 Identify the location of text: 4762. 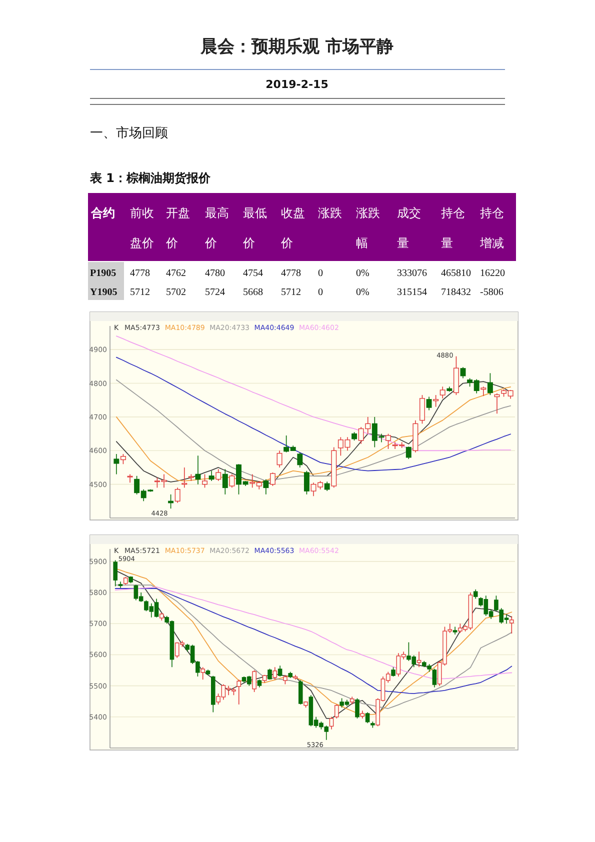
(176, 273).